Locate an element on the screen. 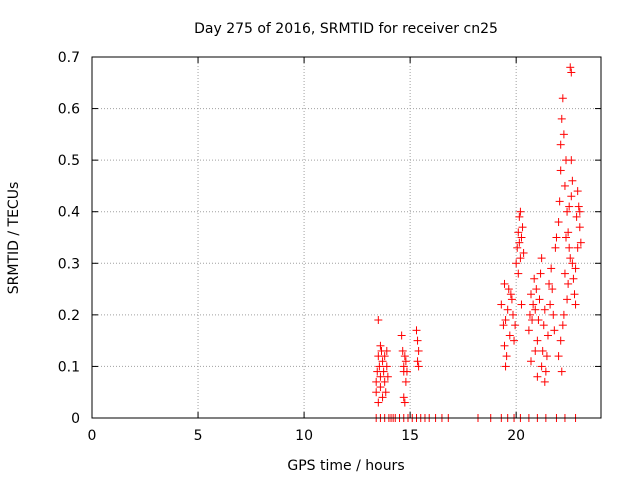 The height and width of the screenshot is (480, 640). y-tick-label: 0.7 is located at coordinates (69, 58).